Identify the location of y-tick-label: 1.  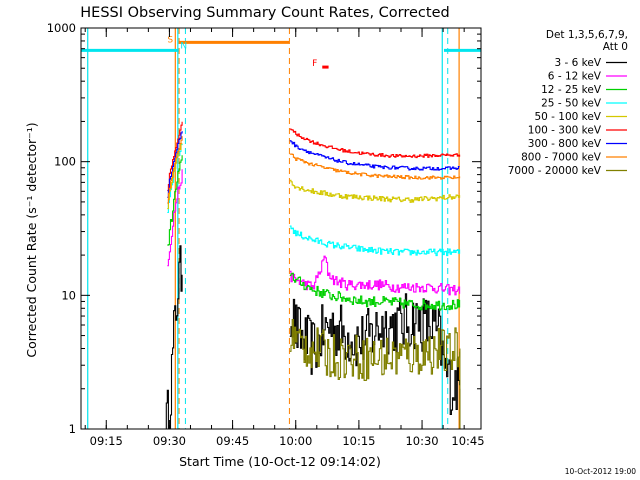
(72, 429).